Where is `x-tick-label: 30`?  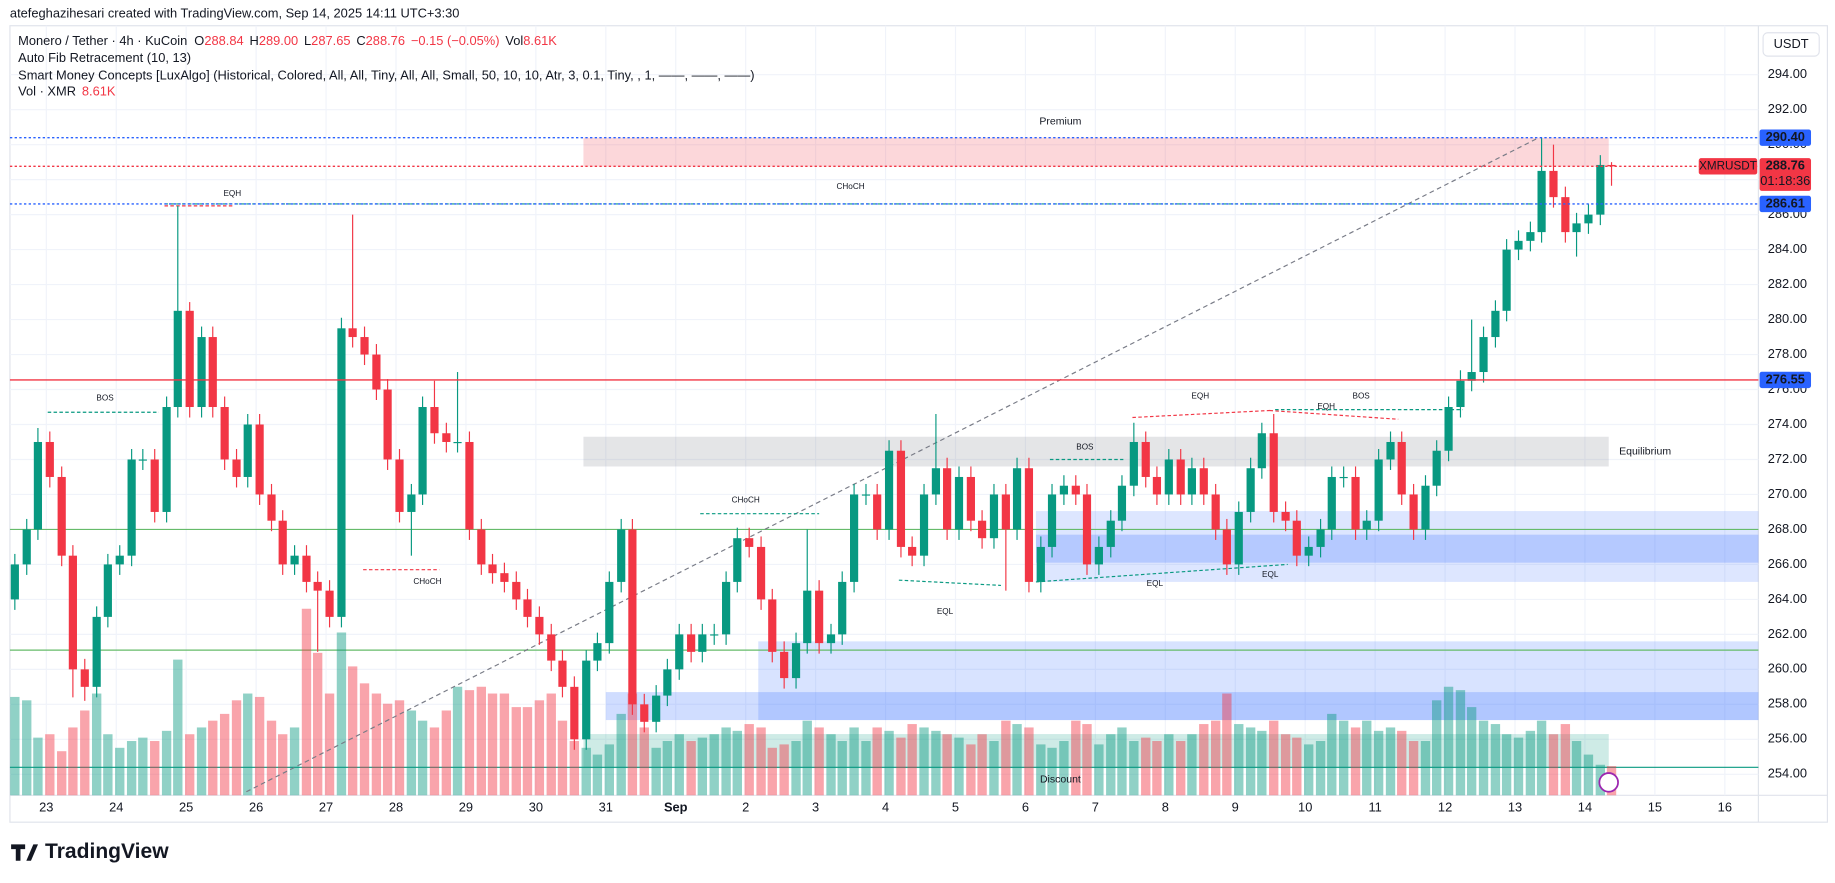
x-tick-label: 30 is located at coordinates (536, 807).